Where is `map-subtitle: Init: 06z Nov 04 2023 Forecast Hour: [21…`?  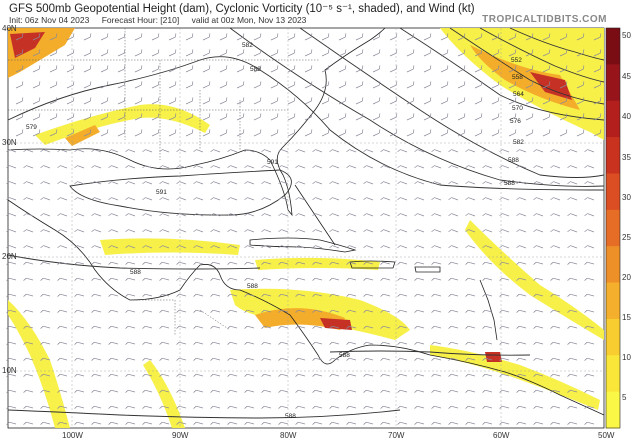 map-subtitle: Init: 06z Nov 04 2023 Forecast Hour: [21… is located at coordinates (162, 20).